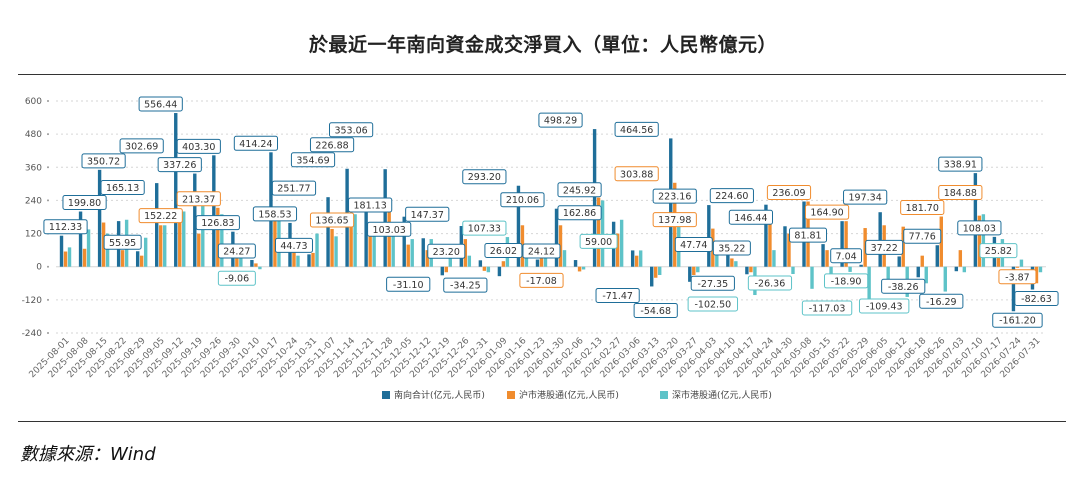 This screenshot has height=479, width=1086. I want to click on y-tick-label: -120, so click(32, 301).